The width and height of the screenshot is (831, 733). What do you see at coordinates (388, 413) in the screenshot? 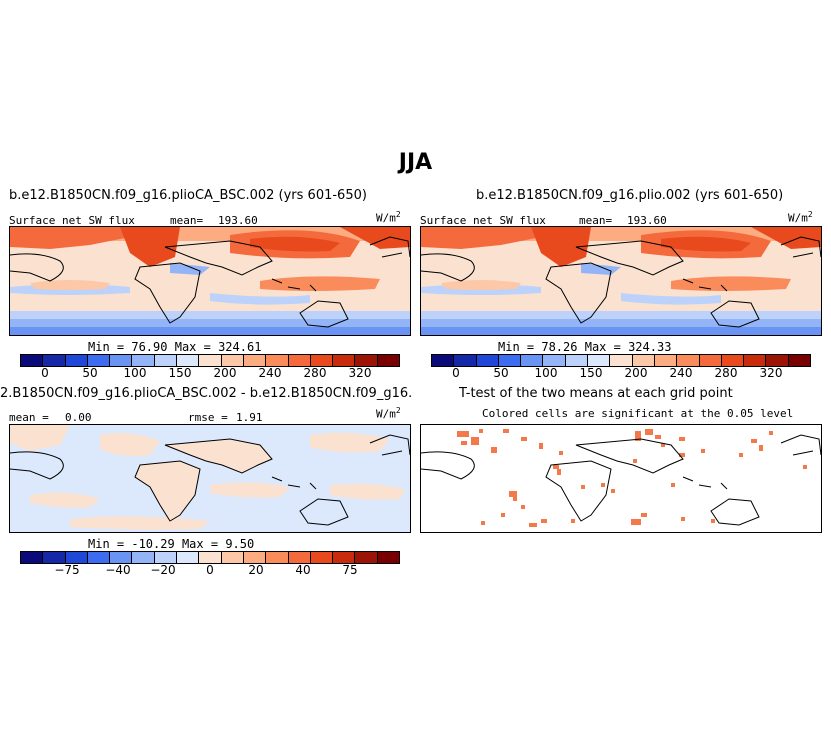
I see `panel3-units: W/m2` at bounding box center [388, 413].